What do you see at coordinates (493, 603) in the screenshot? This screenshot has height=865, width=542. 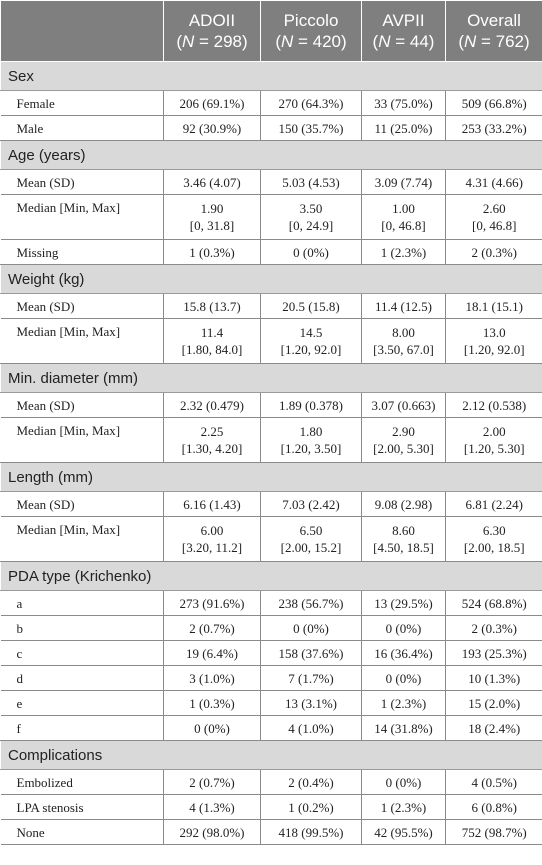 I see `value-cell: 524 (68.8%)` at bounding box center [493, 603].